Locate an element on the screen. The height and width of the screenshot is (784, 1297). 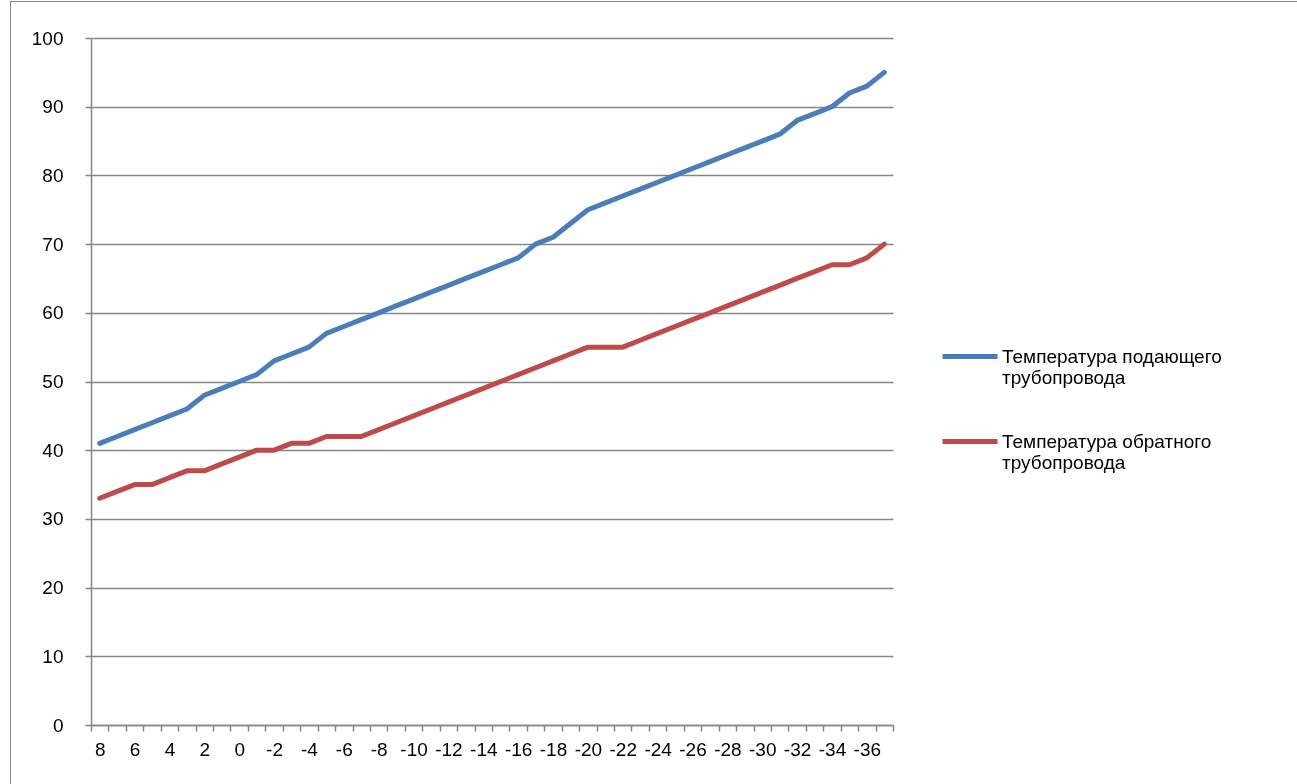
y-tick-label: 60 is located at coordinates (53, 313).